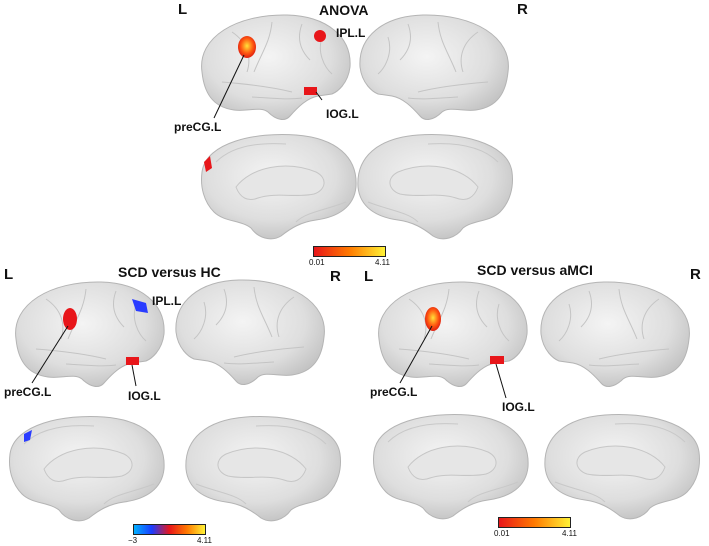 Image resolution: width=709 pixels, height=546 pixels. Describe the element at coordinates (622, 466) in the screenshot. I see `right-medial-brain` at that location.